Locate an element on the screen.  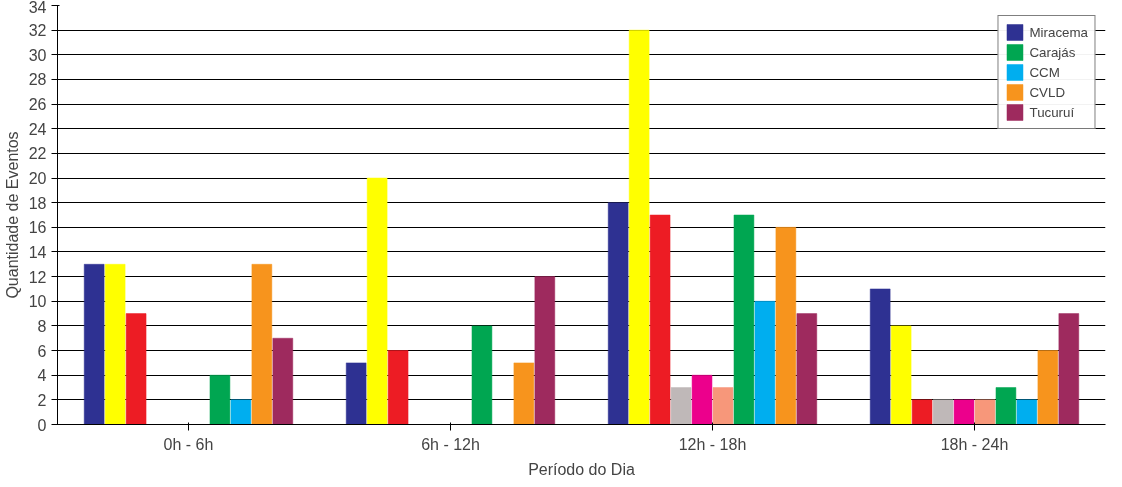
y-tick-label: 32 is located at coordinates (37, 31).